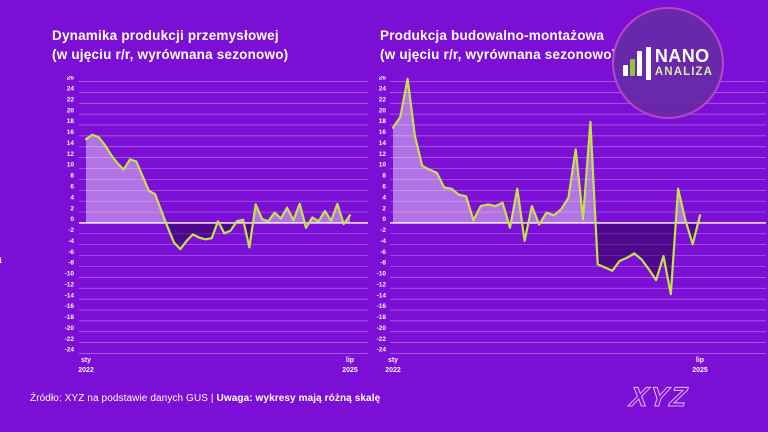 The image size is (768, 432). What do you see at coordinates (684, 72) in the screenshot?
I see `logo-name-bottom: ANALIZA` at bounding box center [684, 72].